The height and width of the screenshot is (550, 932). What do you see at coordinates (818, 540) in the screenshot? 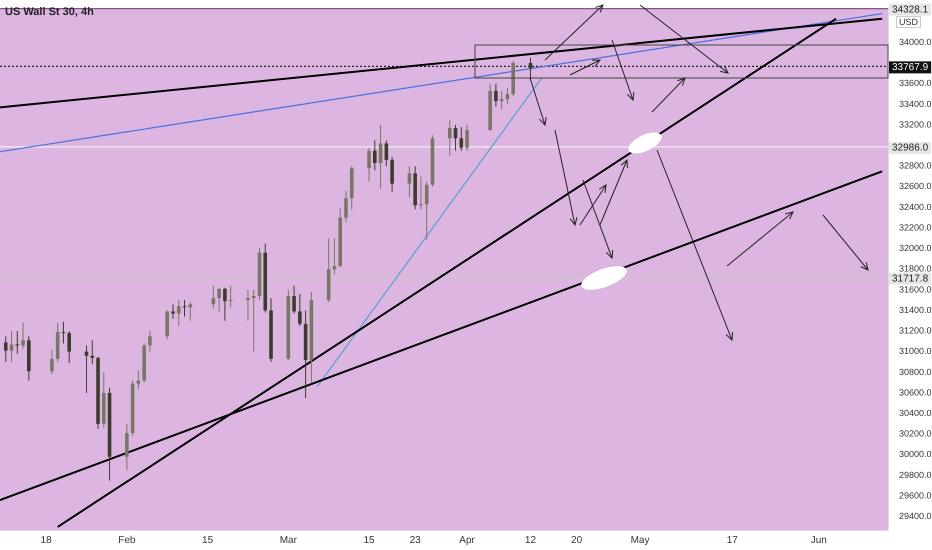
I see `x-tick-label: Jun` at bounding box center [818, 540].